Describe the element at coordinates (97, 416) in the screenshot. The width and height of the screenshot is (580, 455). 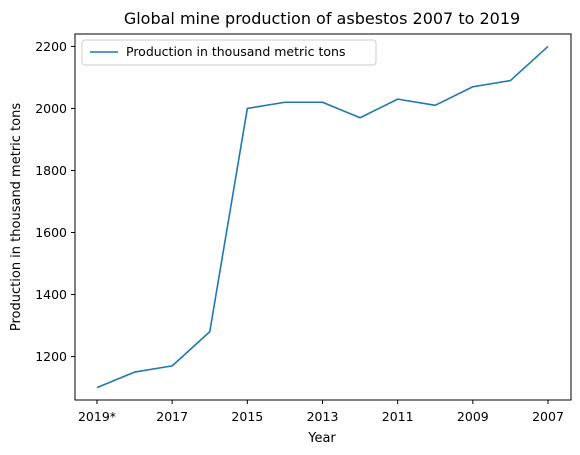
I see `x-tick-label: 2019*` at that location.